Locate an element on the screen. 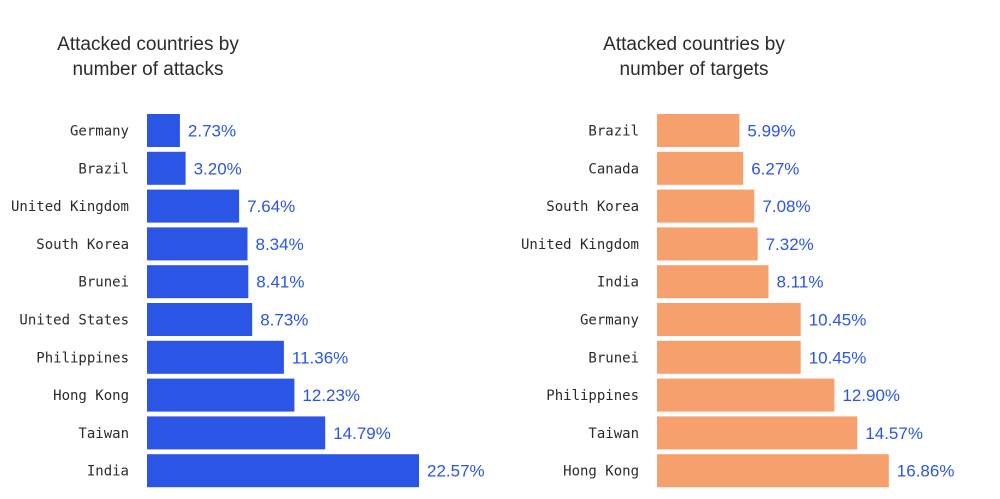  left-value-label-3: 8.34% is located at coordinates (280, 244).